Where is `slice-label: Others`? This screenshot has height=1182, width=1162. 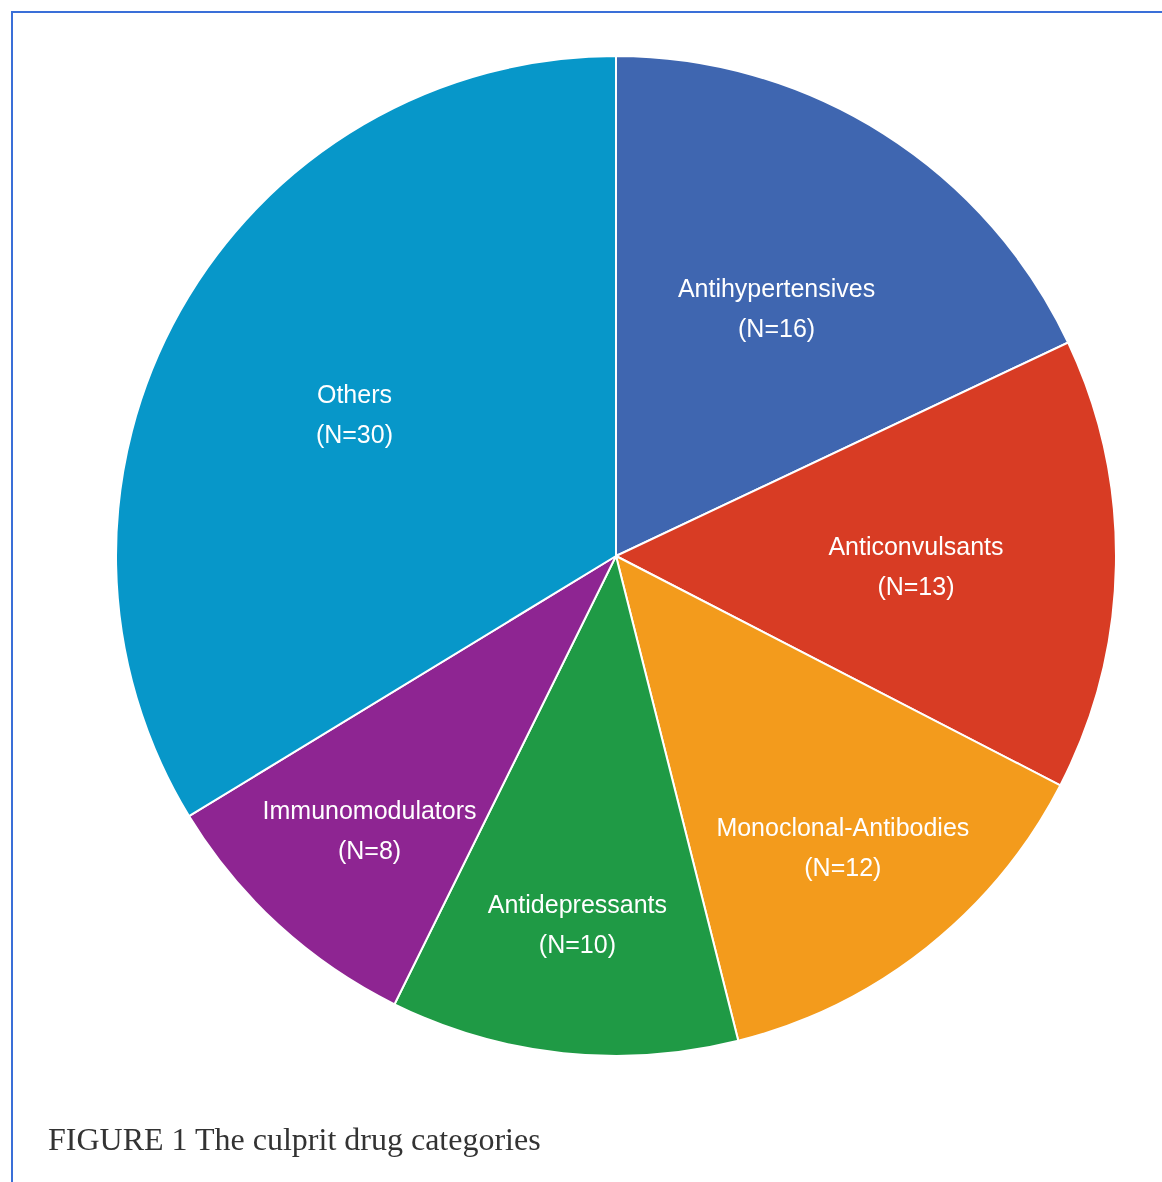
slice-label: Others is located at coordinates (354, 394).